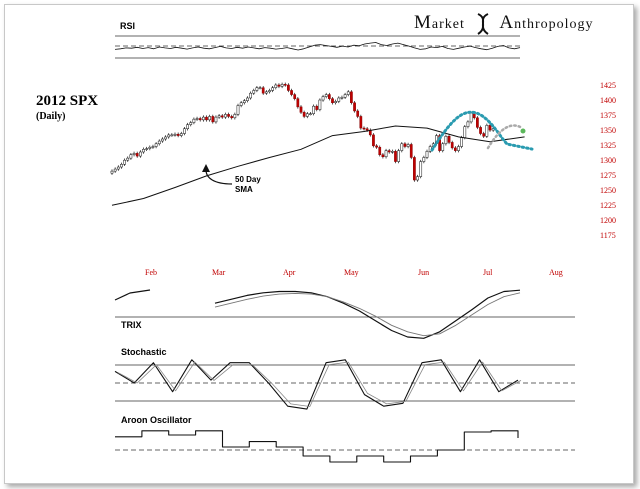  I want to click on month-label: Jul, so click(488, 272).